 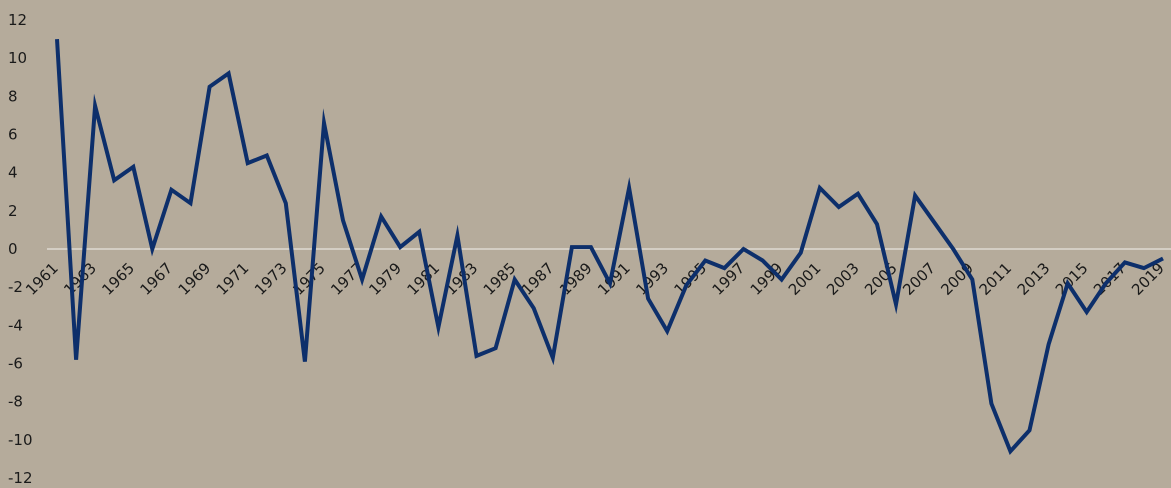 I want to click on y-tick-label: -10, so click(x=20, y=440).